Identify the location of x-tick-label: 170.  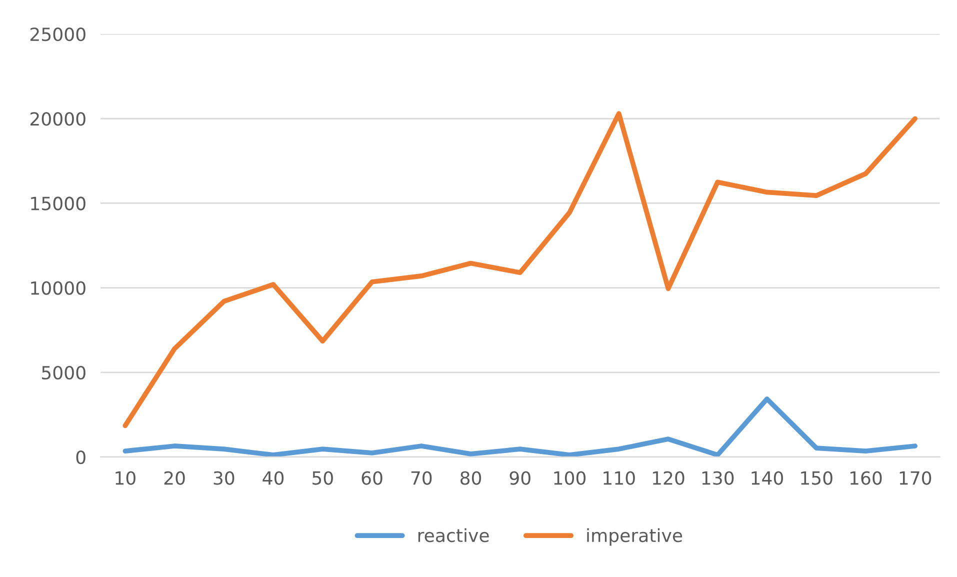
(916, 478).